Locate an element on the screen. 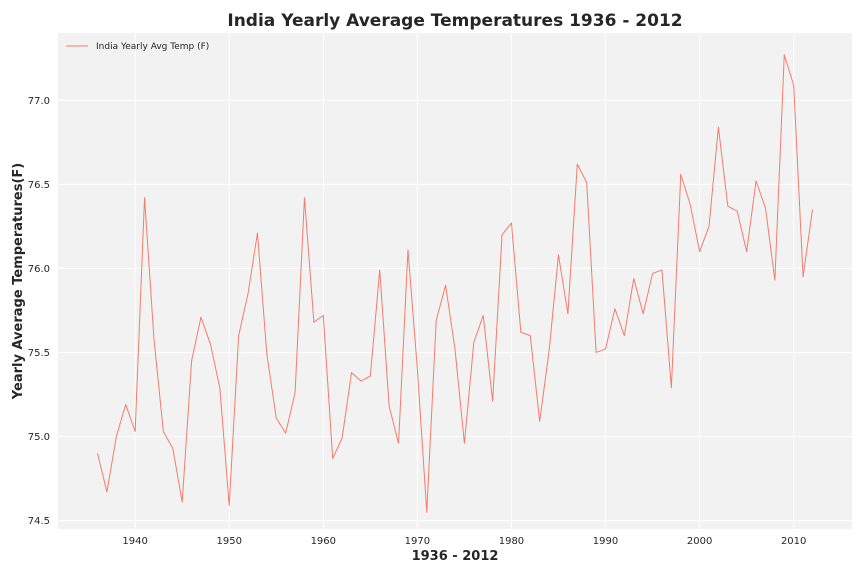  x-axis-label: 1936 - 2012 is located at coordinates (455, 556).